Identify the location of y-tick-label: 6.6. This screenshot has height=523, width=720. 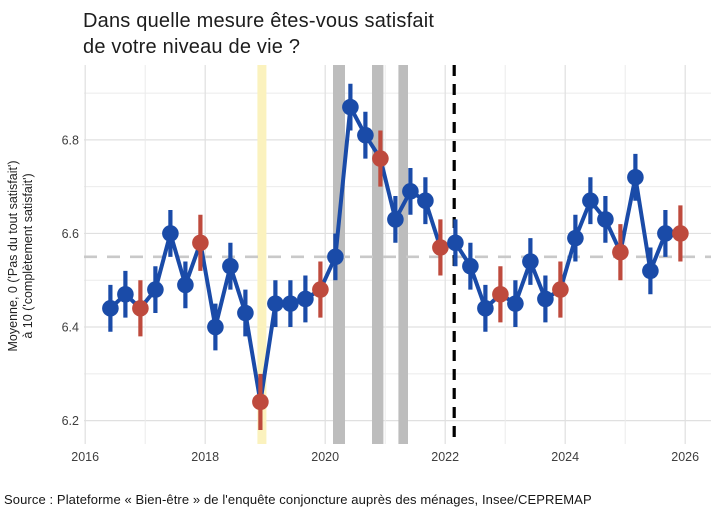
(70, 234).